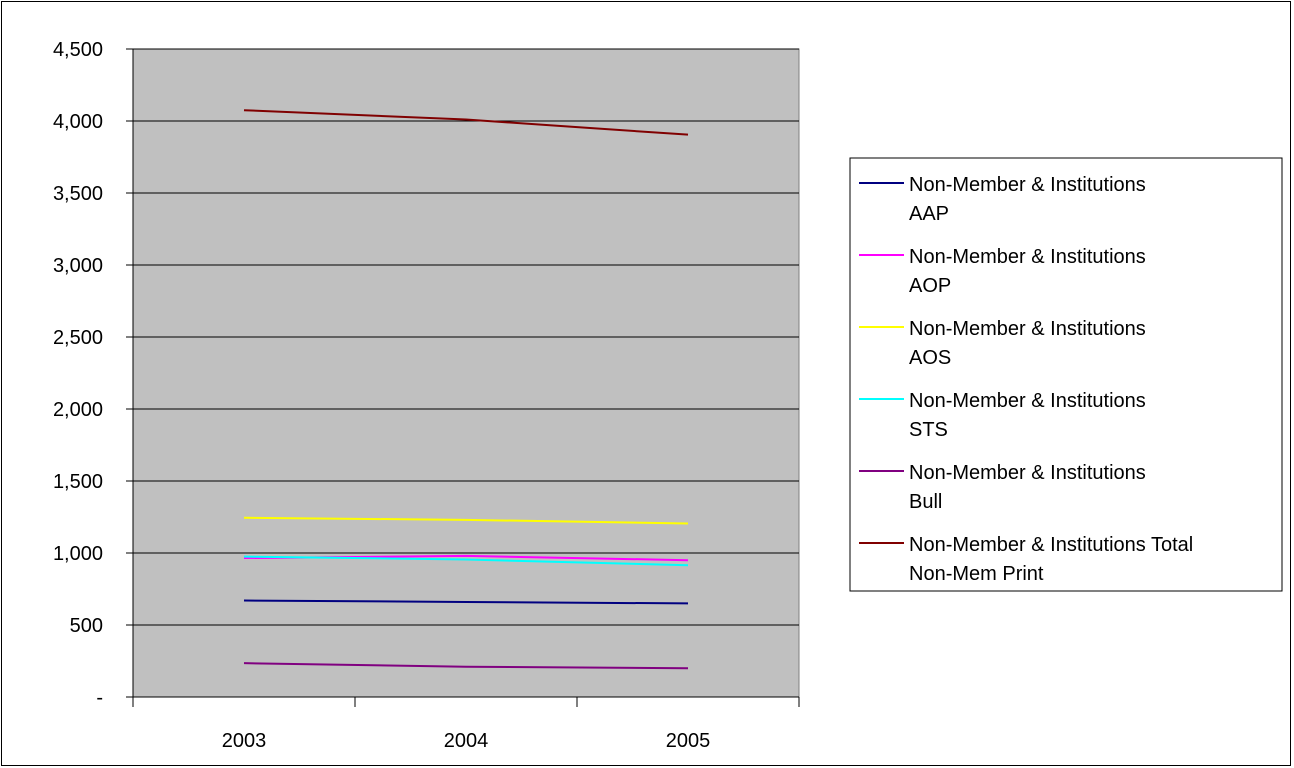 The image size is (1294, 768). Describe the element at coordinates (466, 741) in the screenshot. I see `x-tick-label: 2004` at that location.